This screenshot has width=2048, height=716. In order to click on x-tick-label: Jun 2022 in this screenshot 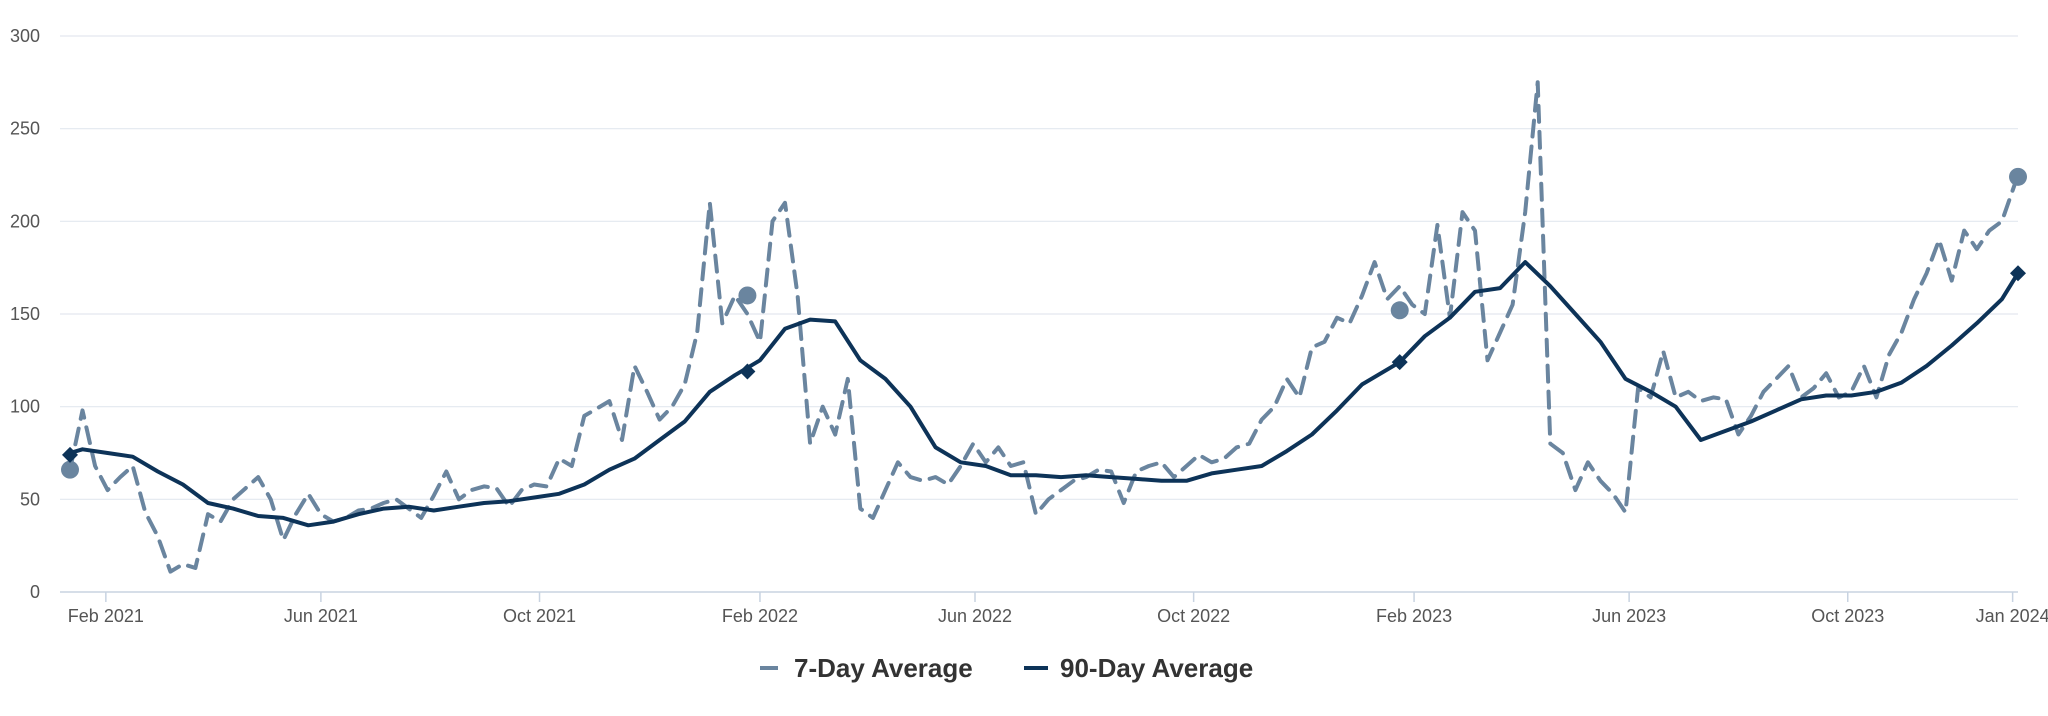, I will do `click(975, 616)`.